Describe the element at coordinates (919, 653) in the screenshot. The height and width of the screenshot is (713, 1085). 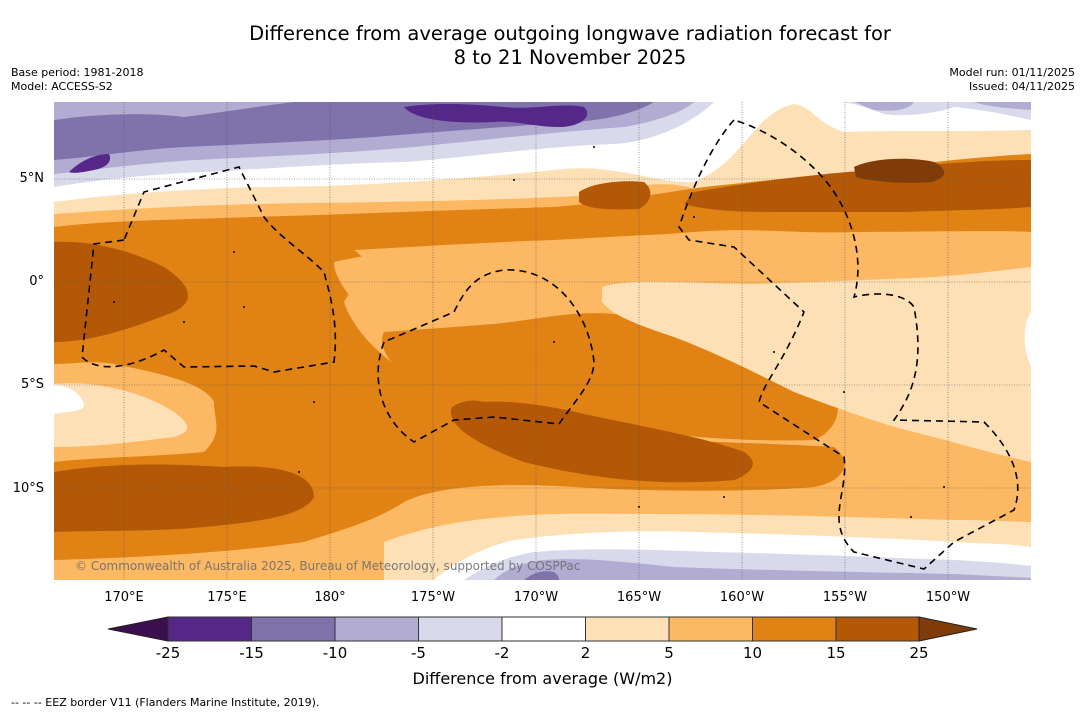
I see `colorbar-tick: 25` at that location.